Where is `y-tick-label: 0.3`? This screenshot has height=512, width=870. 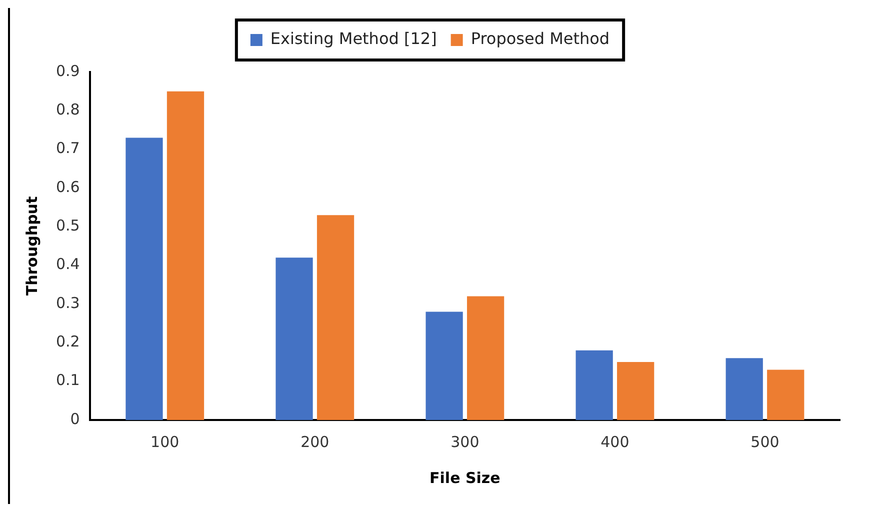
y-tick-label: 0.3 is located at coordinates (68, 303).